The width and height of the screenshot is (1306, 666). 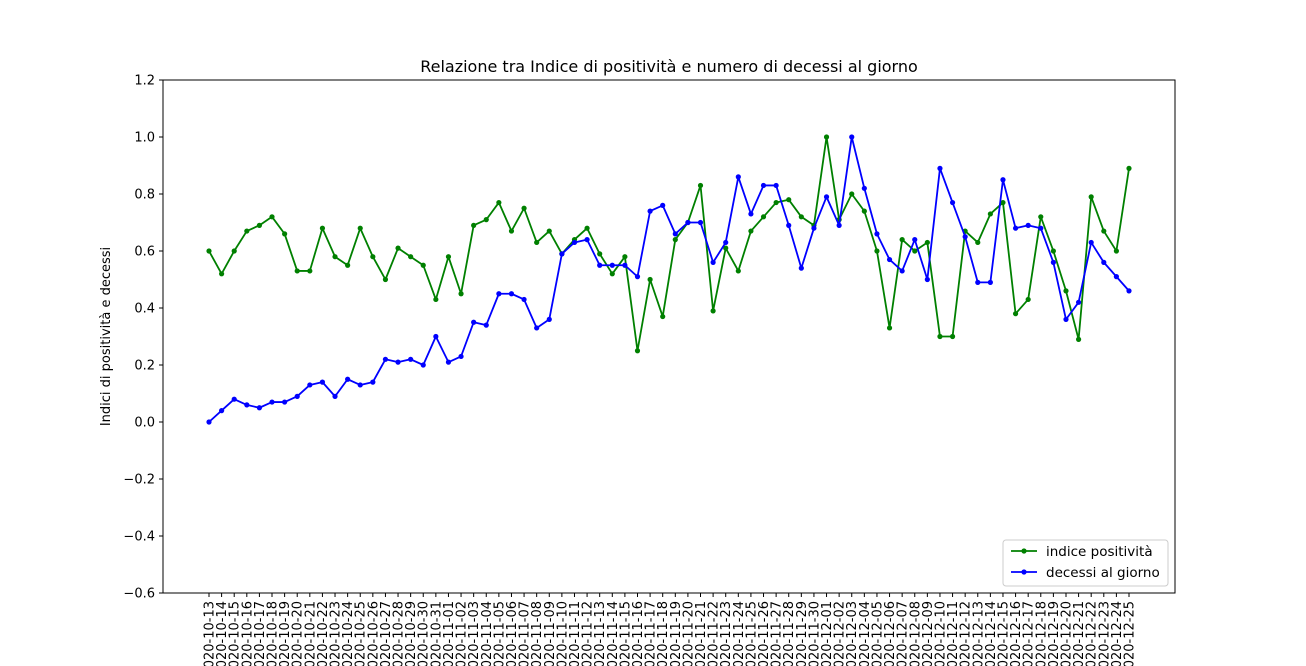 I want to click on x-tick-label: 2020-10-16, so click(x=247, y=633).